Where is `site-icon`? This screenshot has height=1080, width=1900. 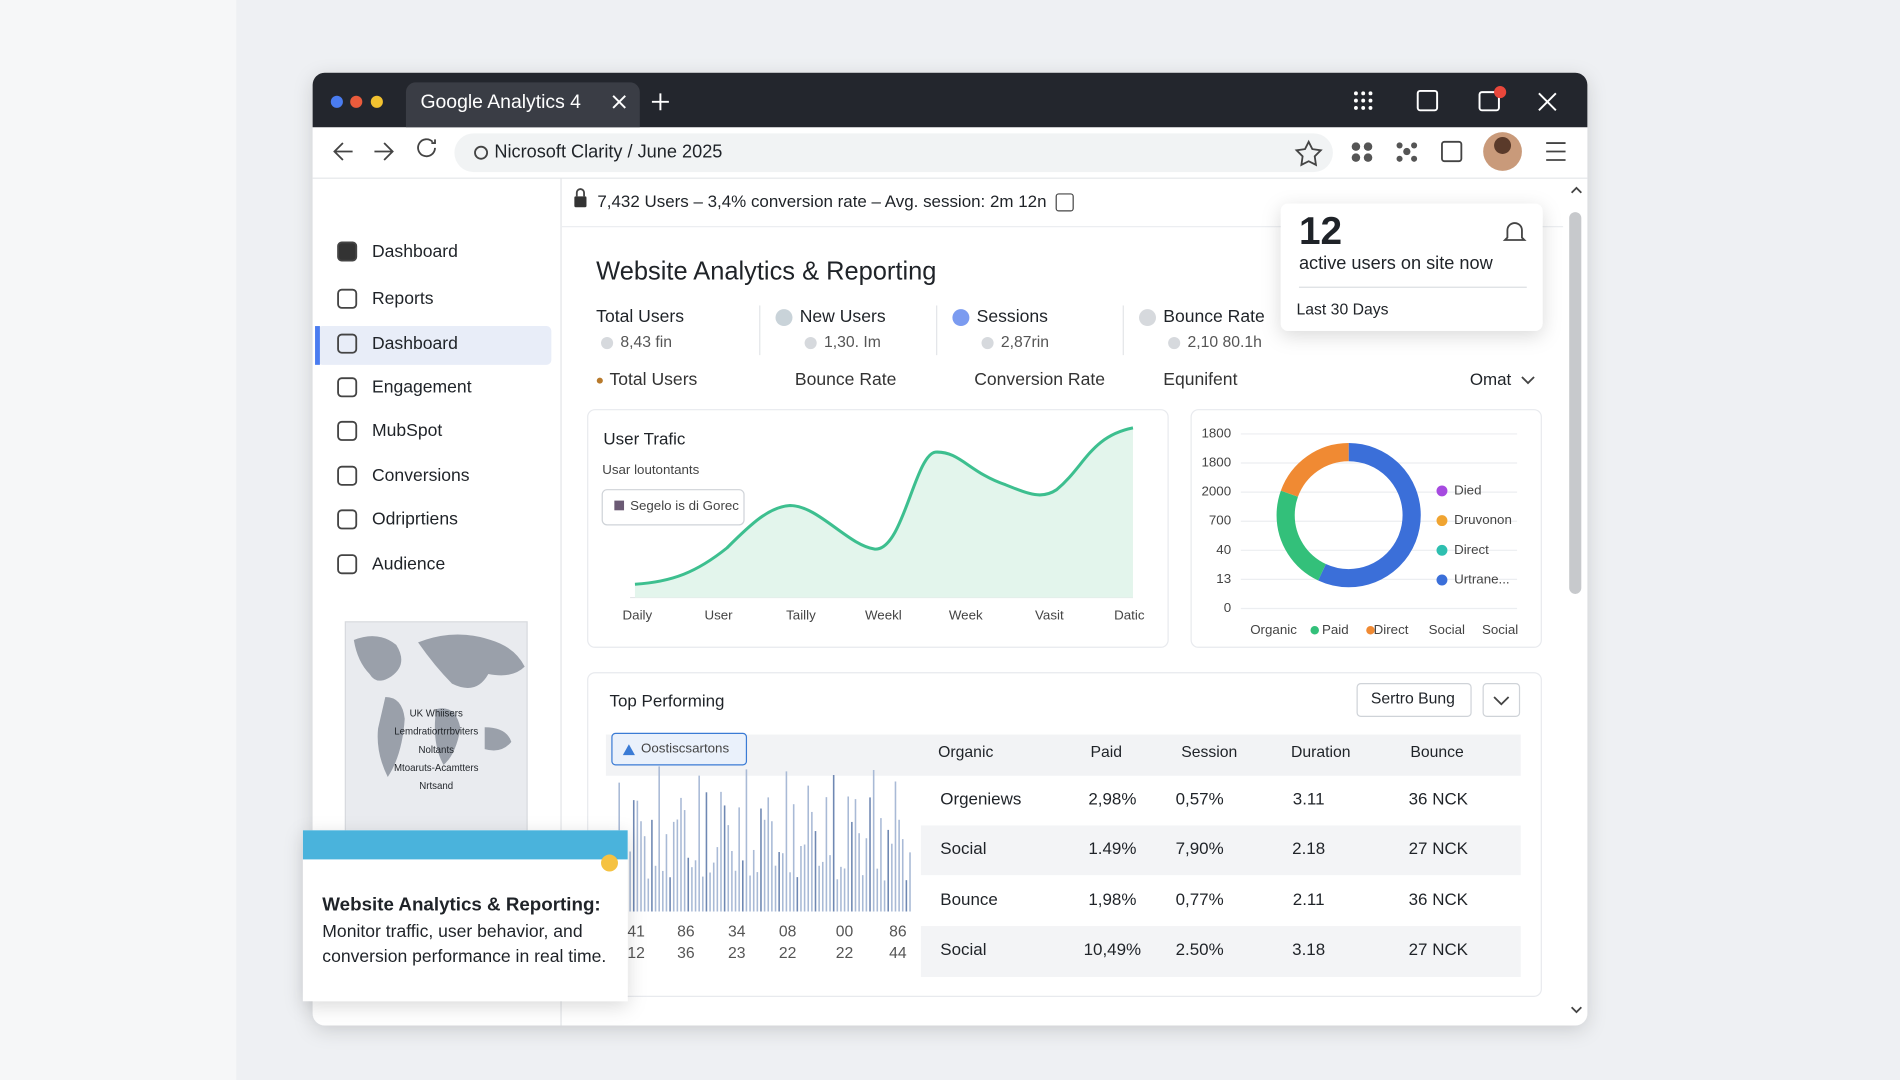 site-icon is located at coordinates (481, 152).